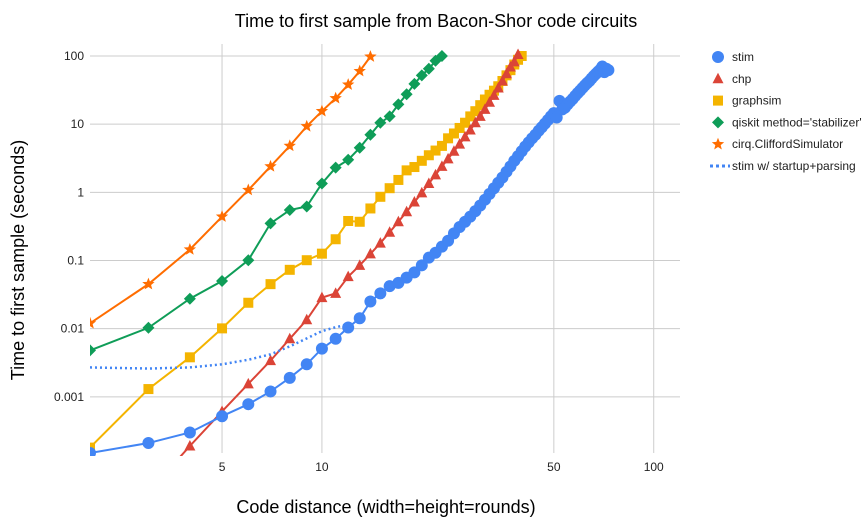 This screenshot has height=522, width=864. I want to click on legend-item-stim-w-startup-parsing: stim w/ startup+parsing, so click(783, 166).